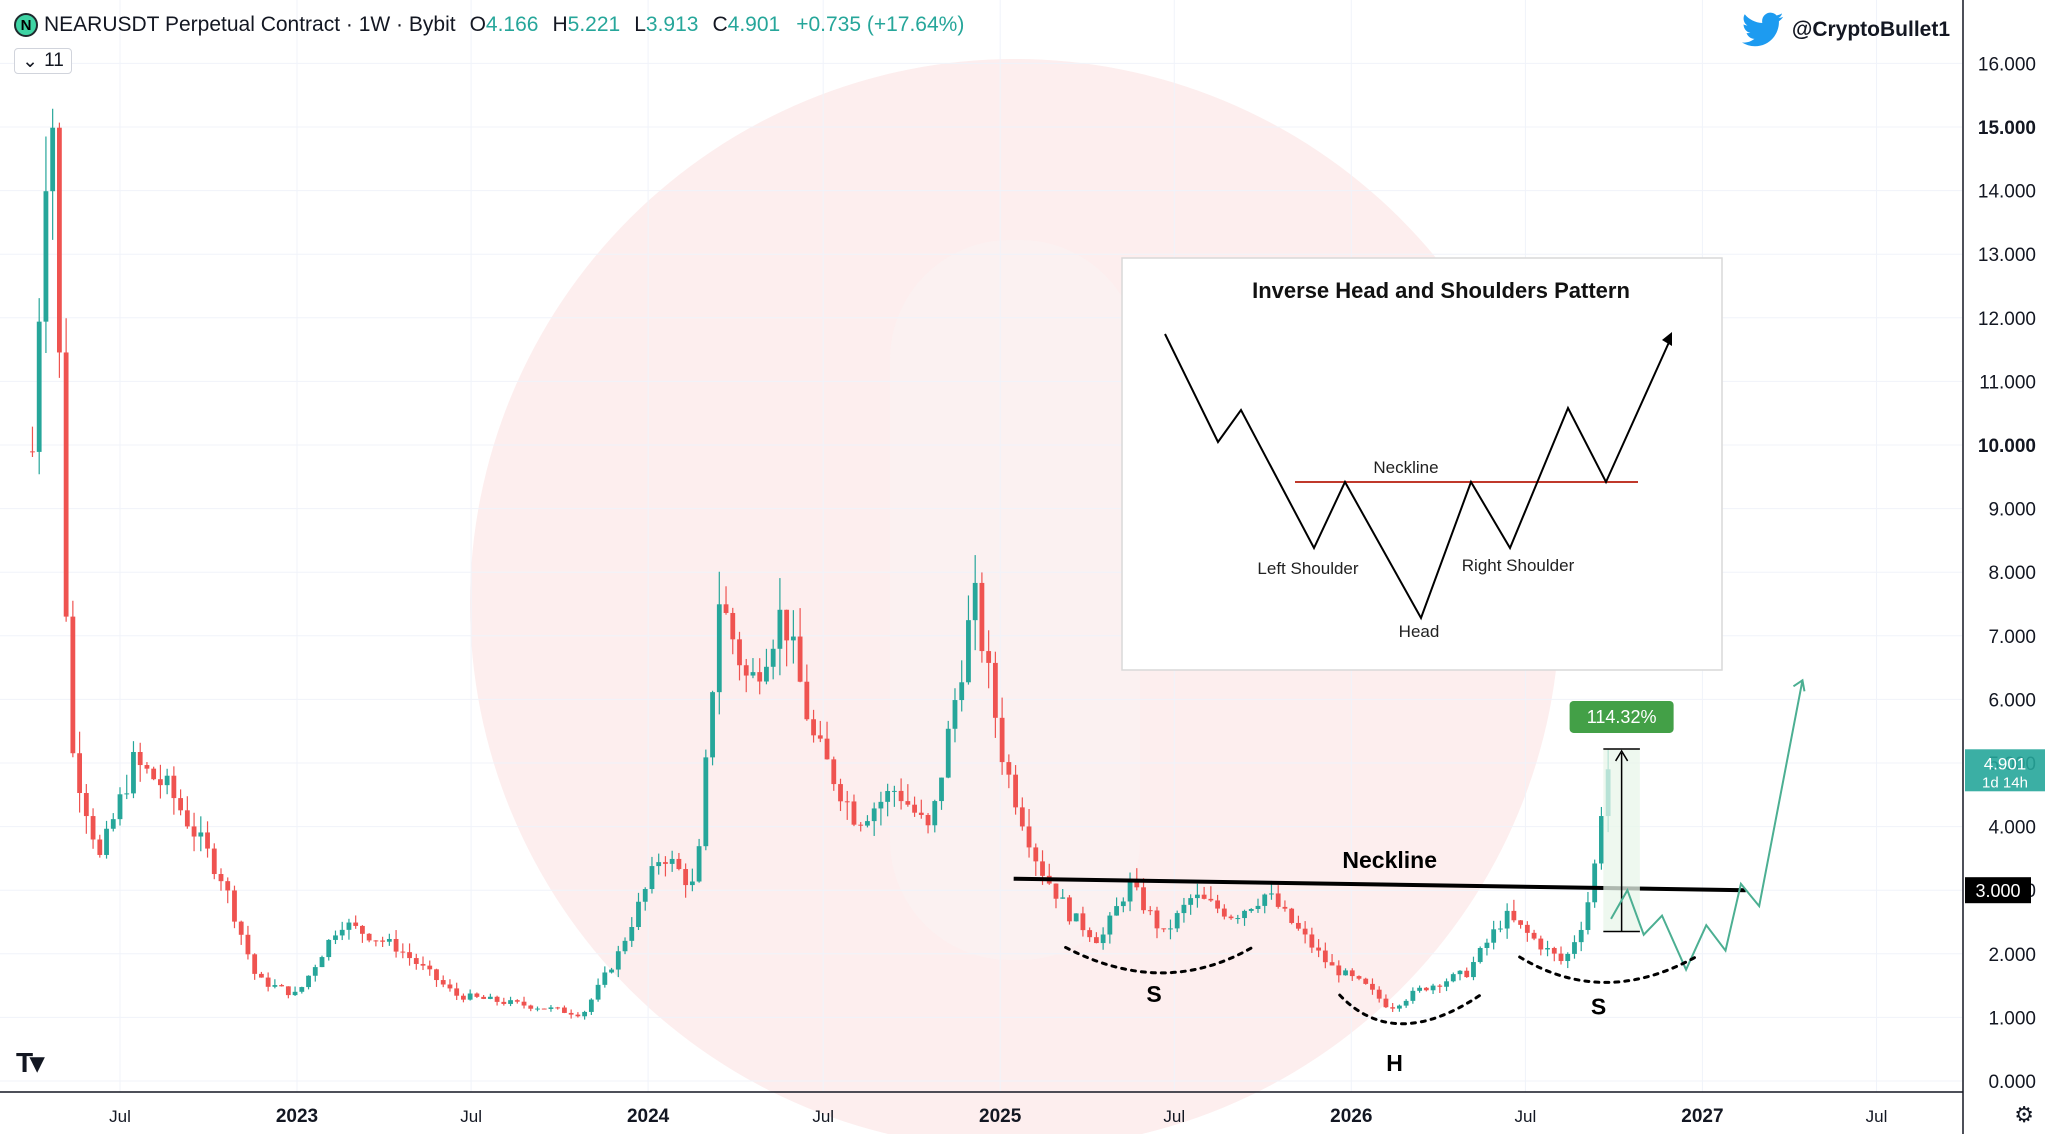  What do you see at coordinates (2007, 319) in the screenshot?
I see `y-tick-label: 12.000` at bounding box center [2007, 319].